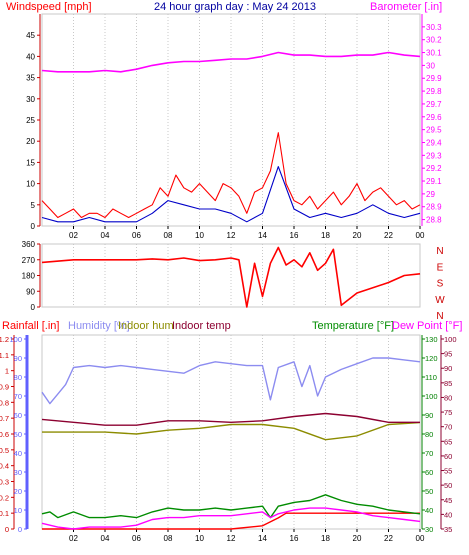 This screenshot has height=555, width=469. Describe the element at coordinates (434, 130) in the screenshot. I see `barometer-tick-label: 29.5` at that location.